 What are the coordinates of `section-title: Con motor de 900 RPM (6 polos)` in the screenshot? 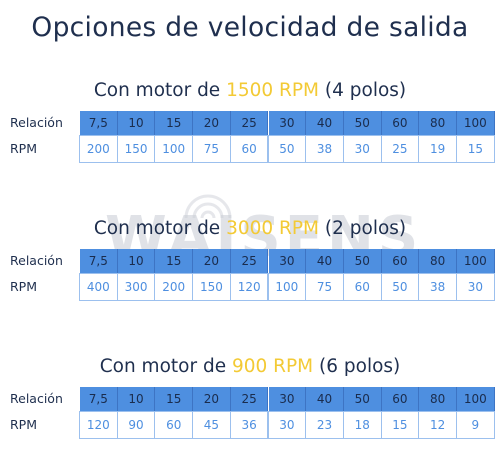 It's located at (250, 366).